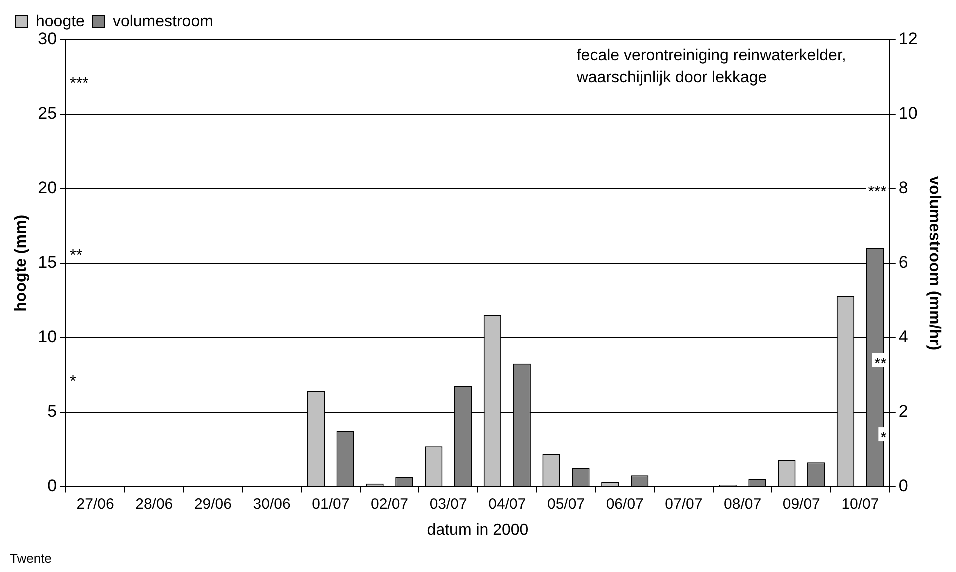 The width and height of the screenshot is (956, 572). I want to click on x-tick-label: 29/06, so click(213, 504).